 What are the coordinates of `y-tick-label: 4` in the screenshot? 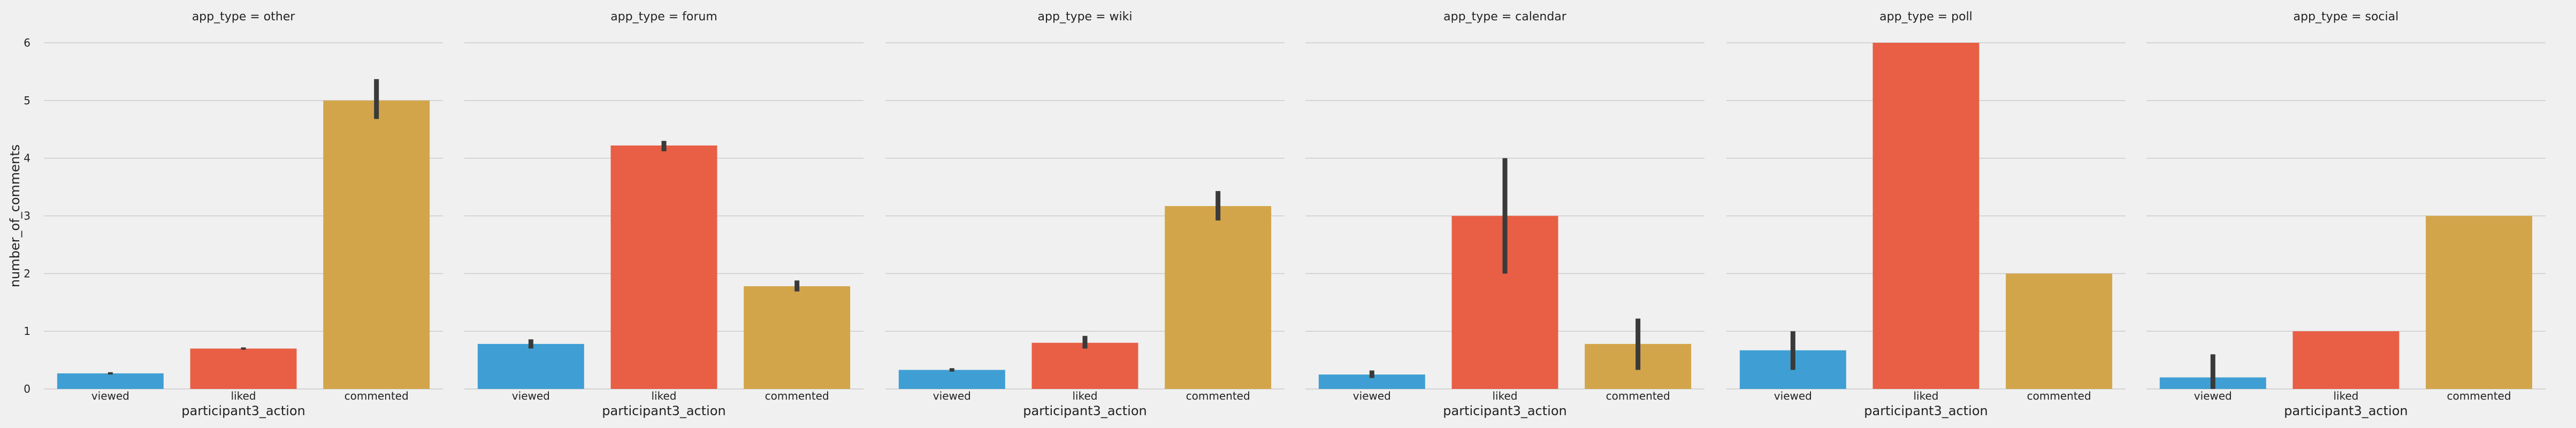 It's located at (27, 159).